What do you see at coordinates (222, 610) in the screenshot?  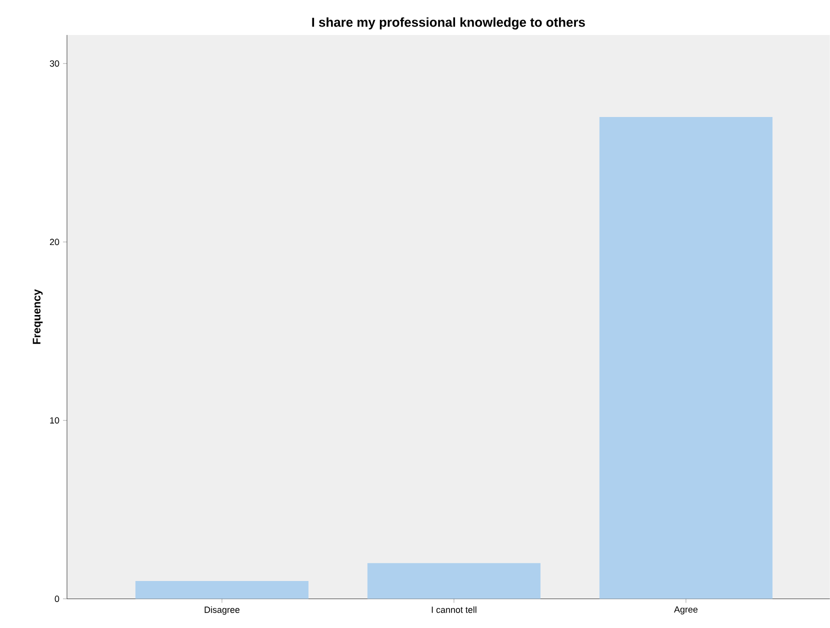 I see `x-tick-label: Disagree` at bounding box center [222, 610].